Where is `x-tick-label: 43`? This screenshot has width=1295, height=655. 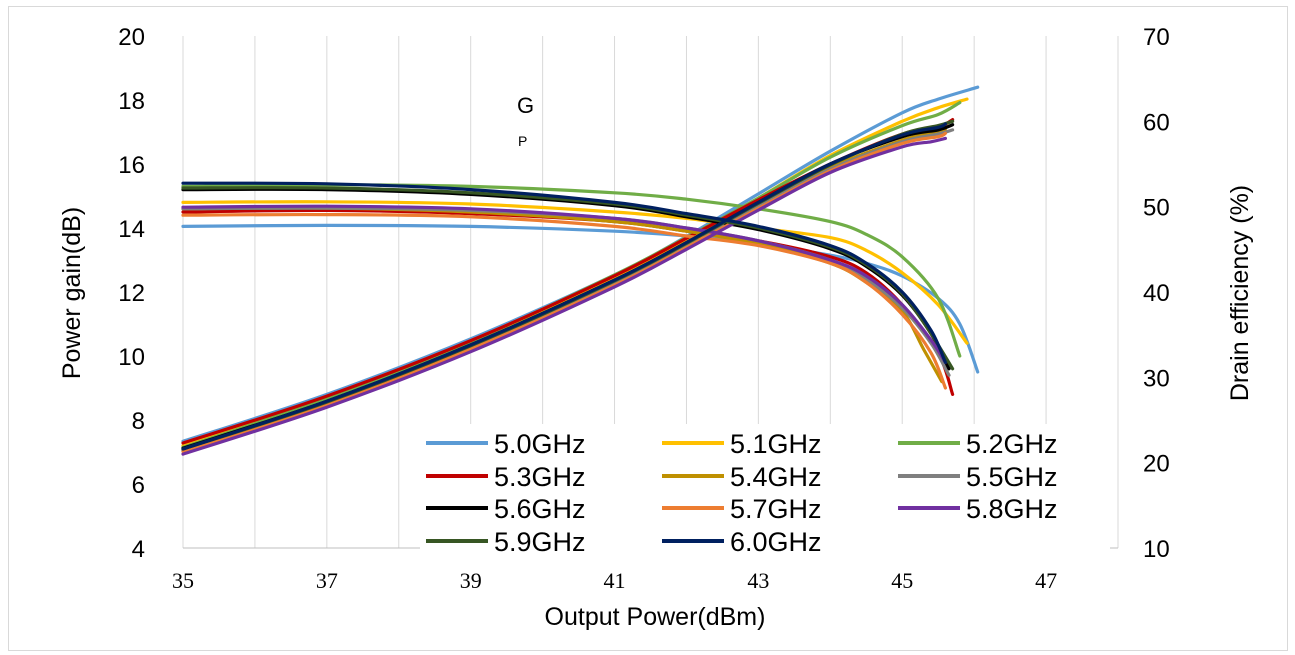 x-tick-label: 43 is located at coordinates (758, 580).